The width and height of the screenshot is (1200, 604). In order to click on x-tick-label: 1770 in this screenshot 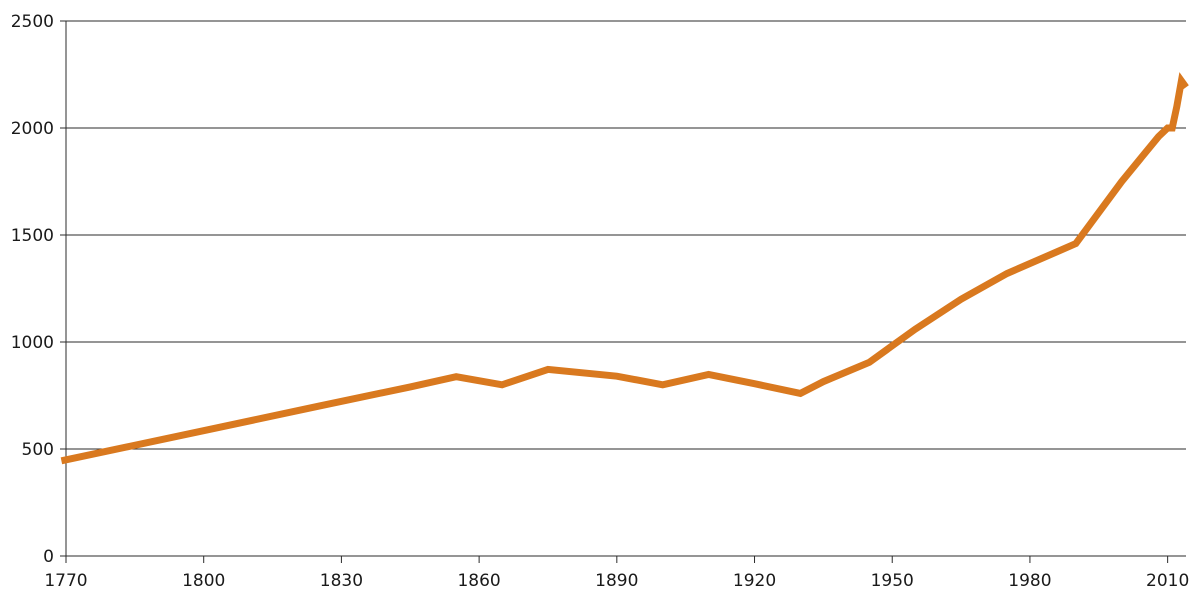, I will do `click(65, 581)`.